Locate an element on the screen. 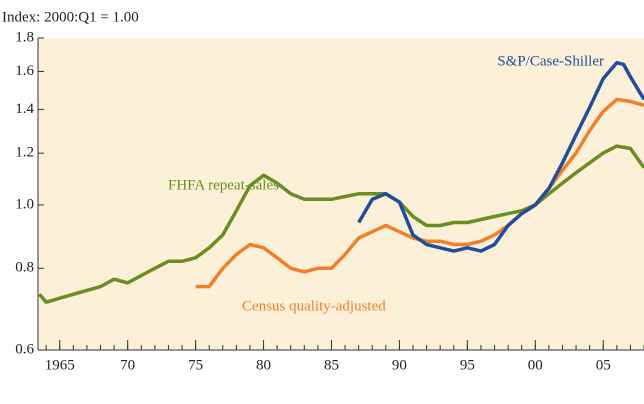 This screenshot has width=644, height=404. x-tick-label: 75 is located at coordinates (195, 365).